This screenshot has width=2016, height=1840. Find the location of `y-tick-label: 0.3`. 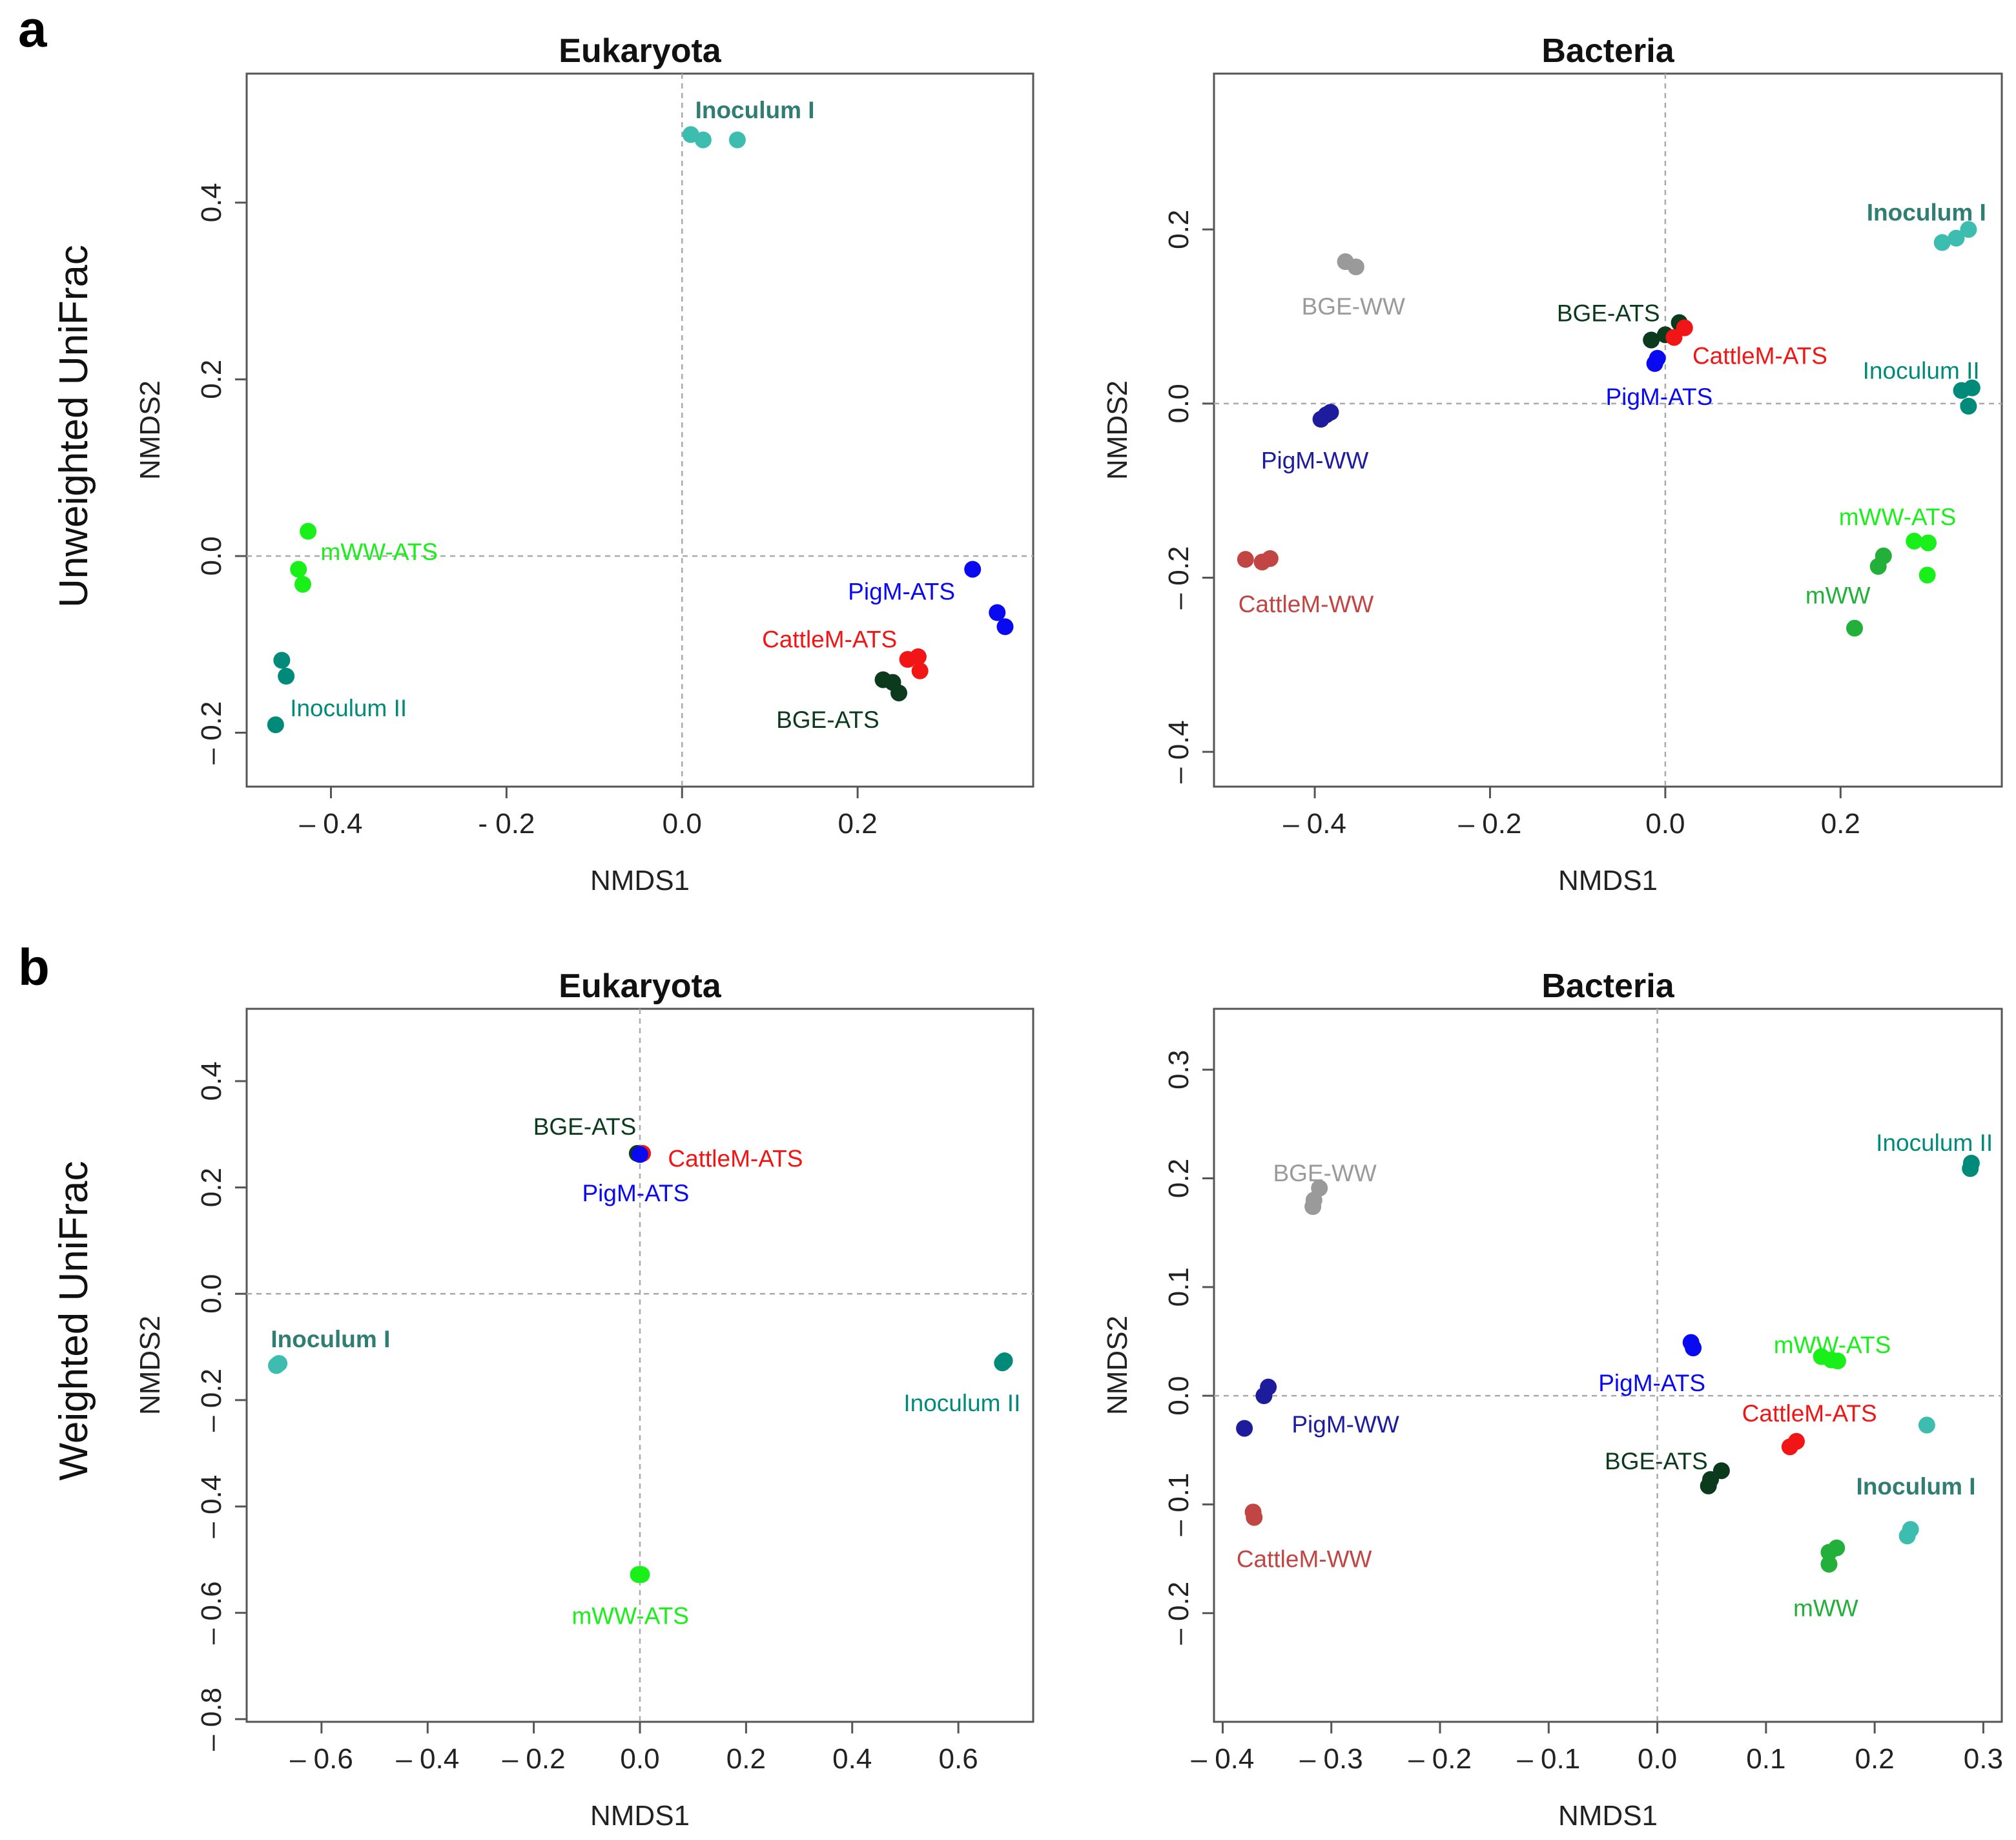

y-tick-label: 0.3 is located at coordinates (1179, 1070).